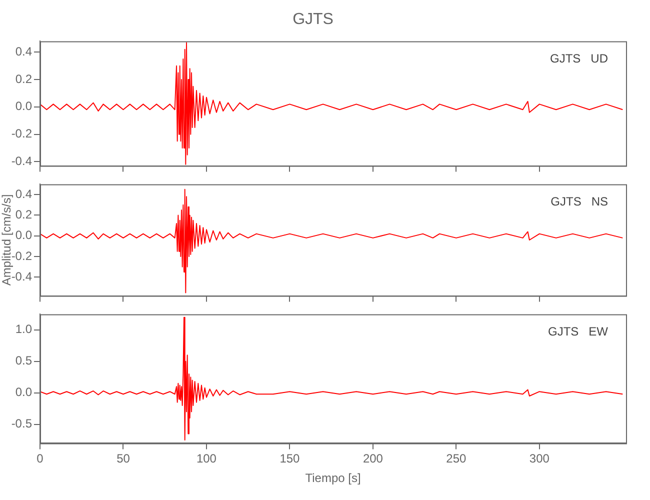  I want to click on annotation: GJTS UD, so click(579, 59).